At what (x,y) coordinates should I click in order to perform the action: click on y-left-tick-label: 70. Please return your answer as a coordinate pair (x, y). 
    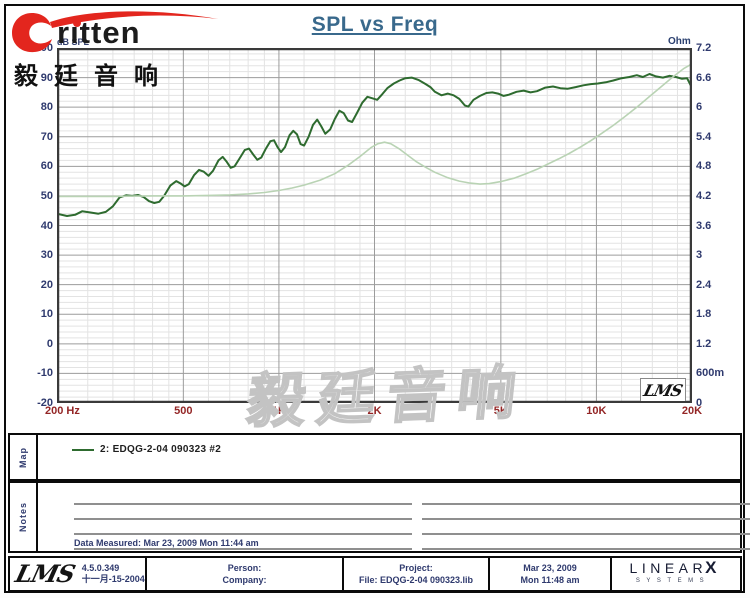
    Looking at the image, I should click on (46, 136).